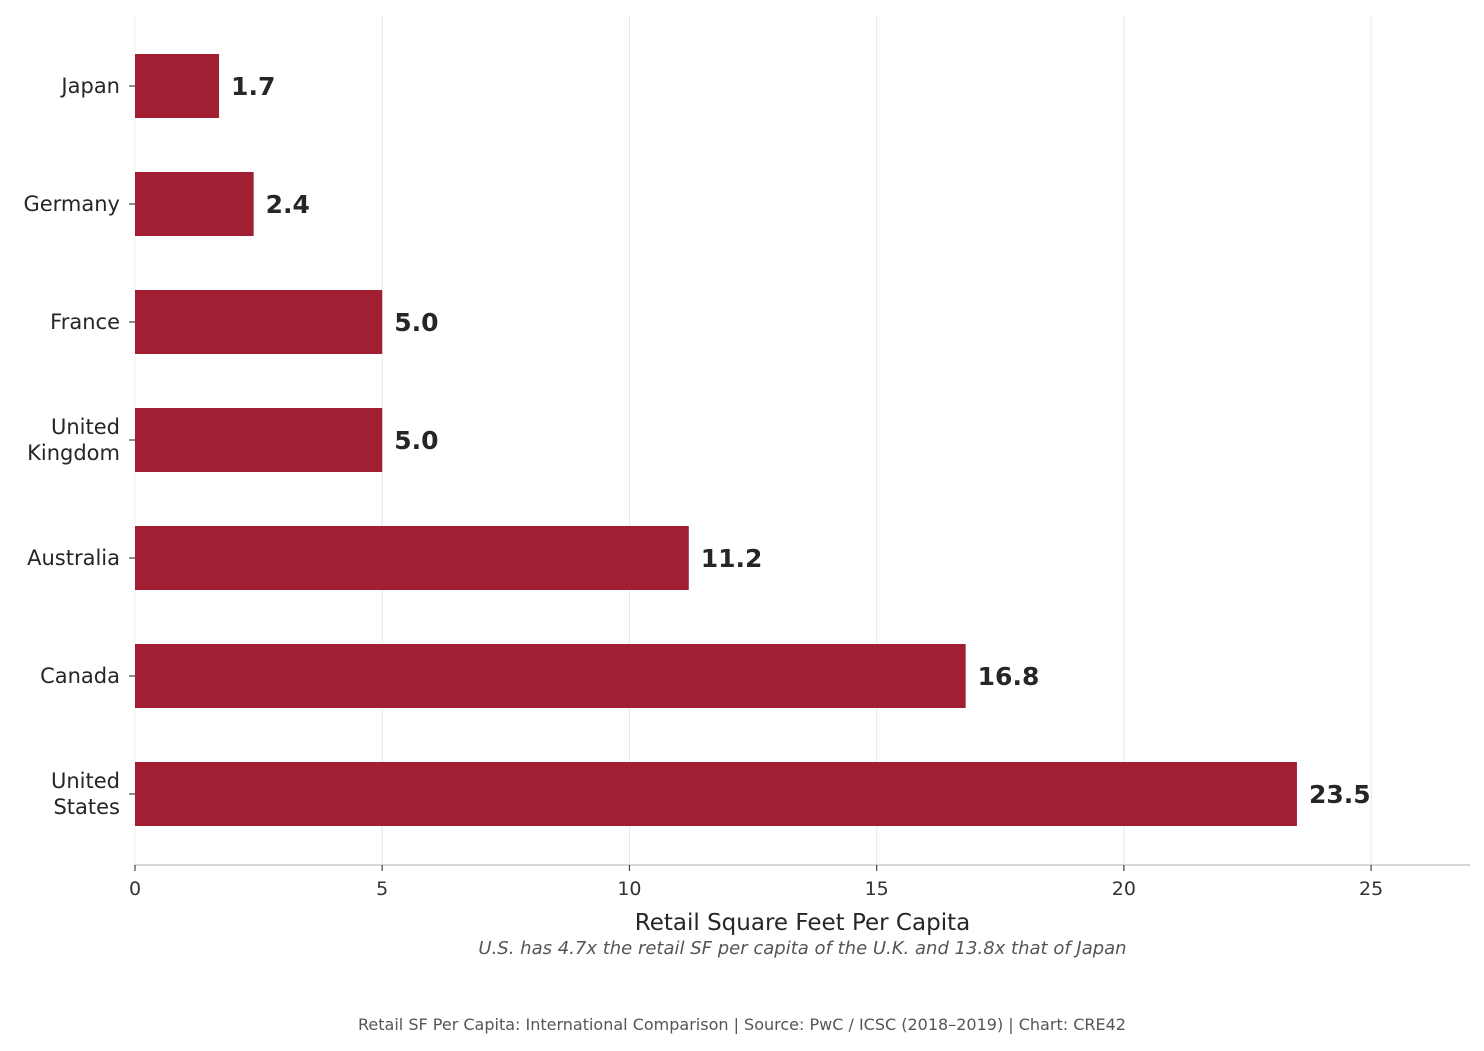 Image resolution: width=1484 pixels, height=1051 pixels. What do you see at coordinates (416, 322) in the screenshot?
I see `value-label-2: 5.0` at bounding box center [416, 322].